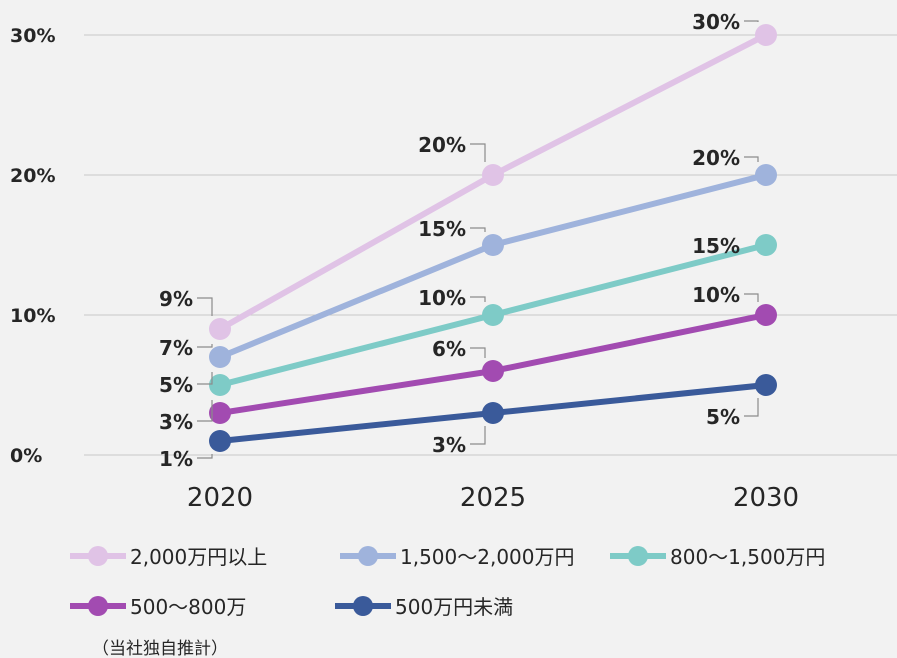 The height and width of the screenshot is (658, 897). Describe the element at coordinates (26, 456) in the screenshot. I see `y-tick-label: 0%` at that location.